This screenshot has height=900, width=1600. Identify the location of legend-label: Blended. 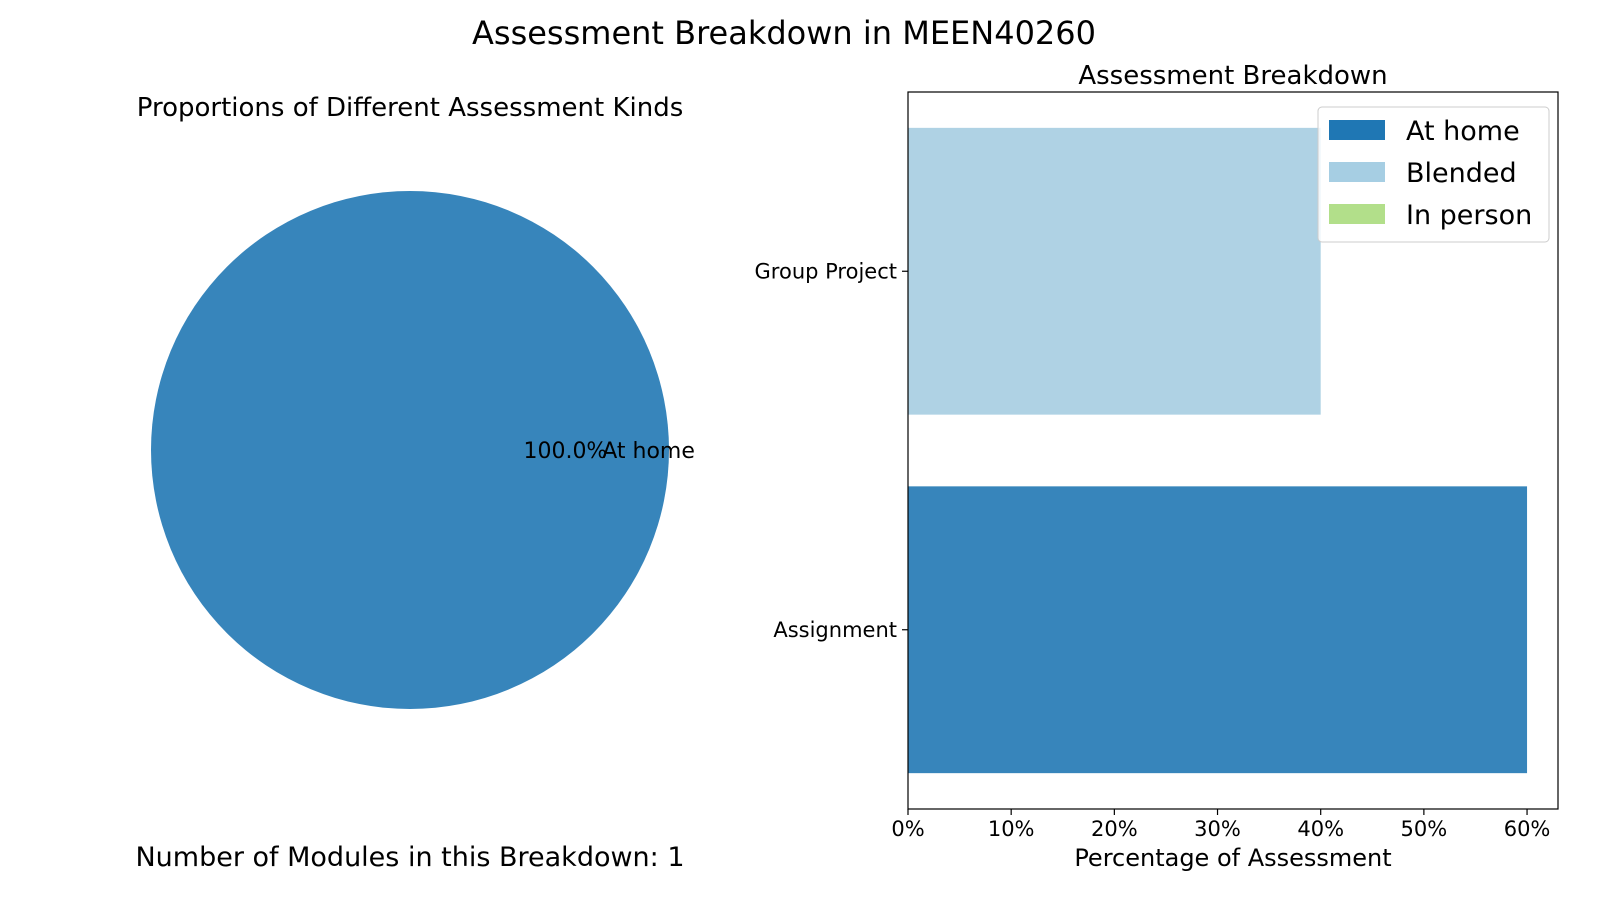
(1461, 173).